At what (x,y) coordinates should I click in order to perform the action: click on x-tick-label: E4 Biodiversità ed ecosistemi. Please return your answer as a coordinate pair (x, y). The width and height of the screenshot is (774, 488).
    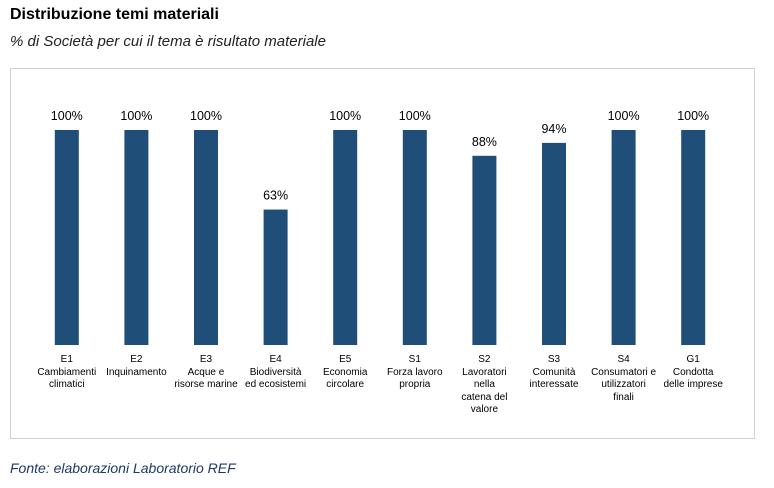
    Looking at the image, I should click on (276, 372).